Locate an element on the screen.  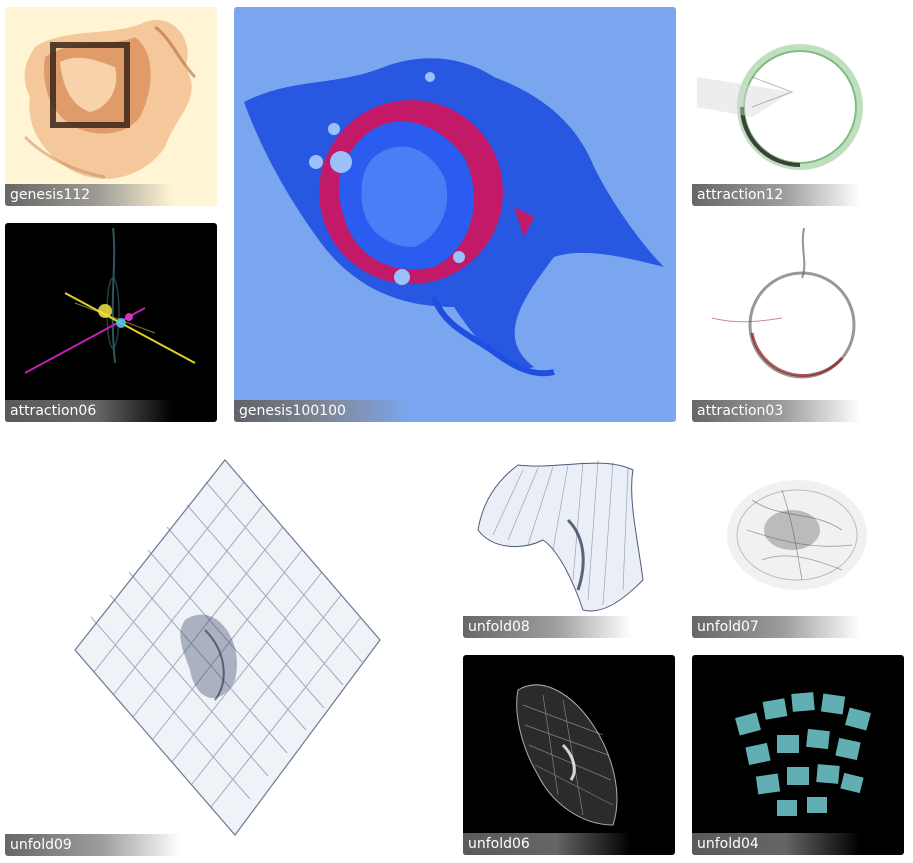
gallery-tile-unfold04: unfold04 is located at coordinates (798, 755).